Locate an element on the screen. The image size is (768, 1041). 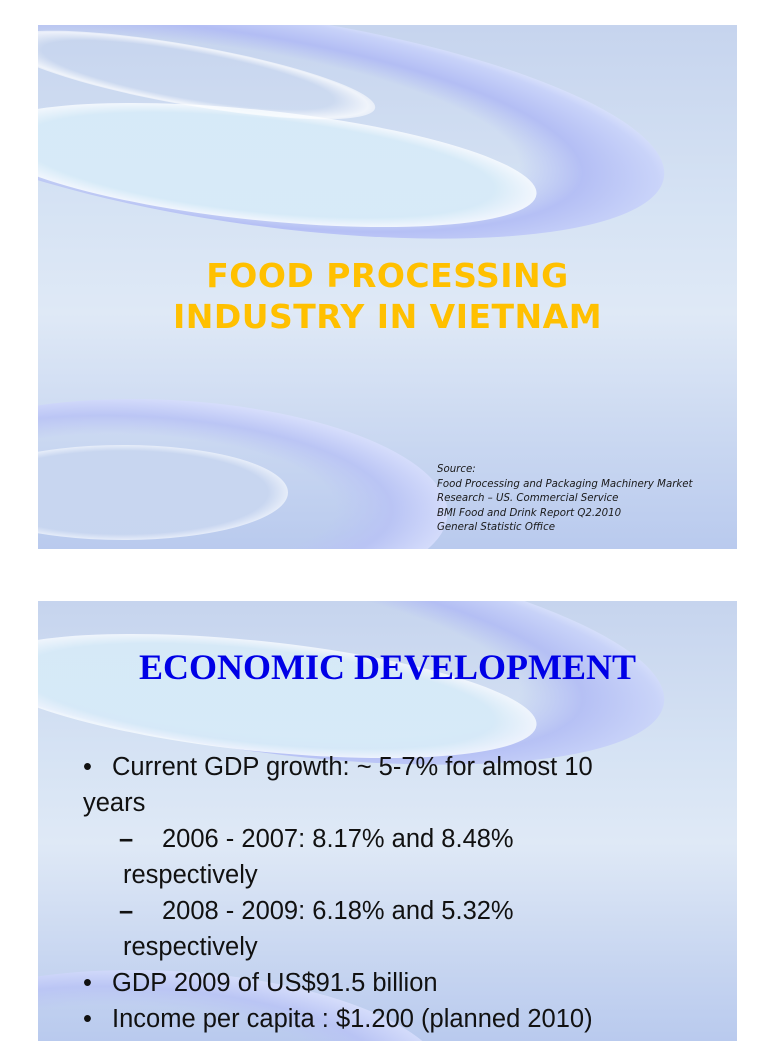
sub-bullet-text: 2008 - 2009: 6.18% and 5.32% is located at coordinates (338, 911).